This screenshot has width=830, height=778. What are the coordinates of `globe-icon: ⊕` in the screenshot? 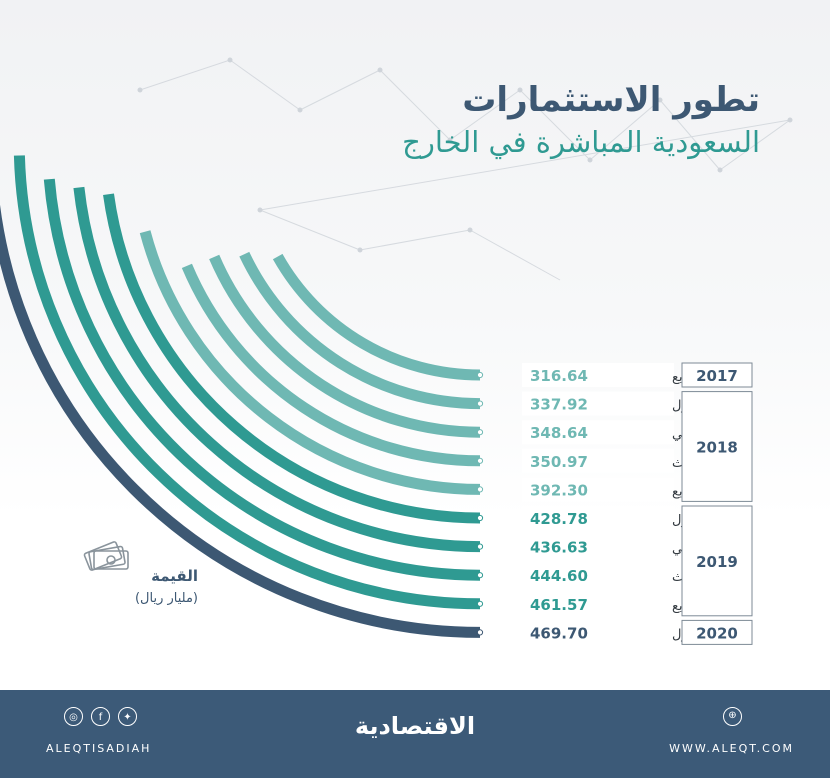 It's located at (732, 716).